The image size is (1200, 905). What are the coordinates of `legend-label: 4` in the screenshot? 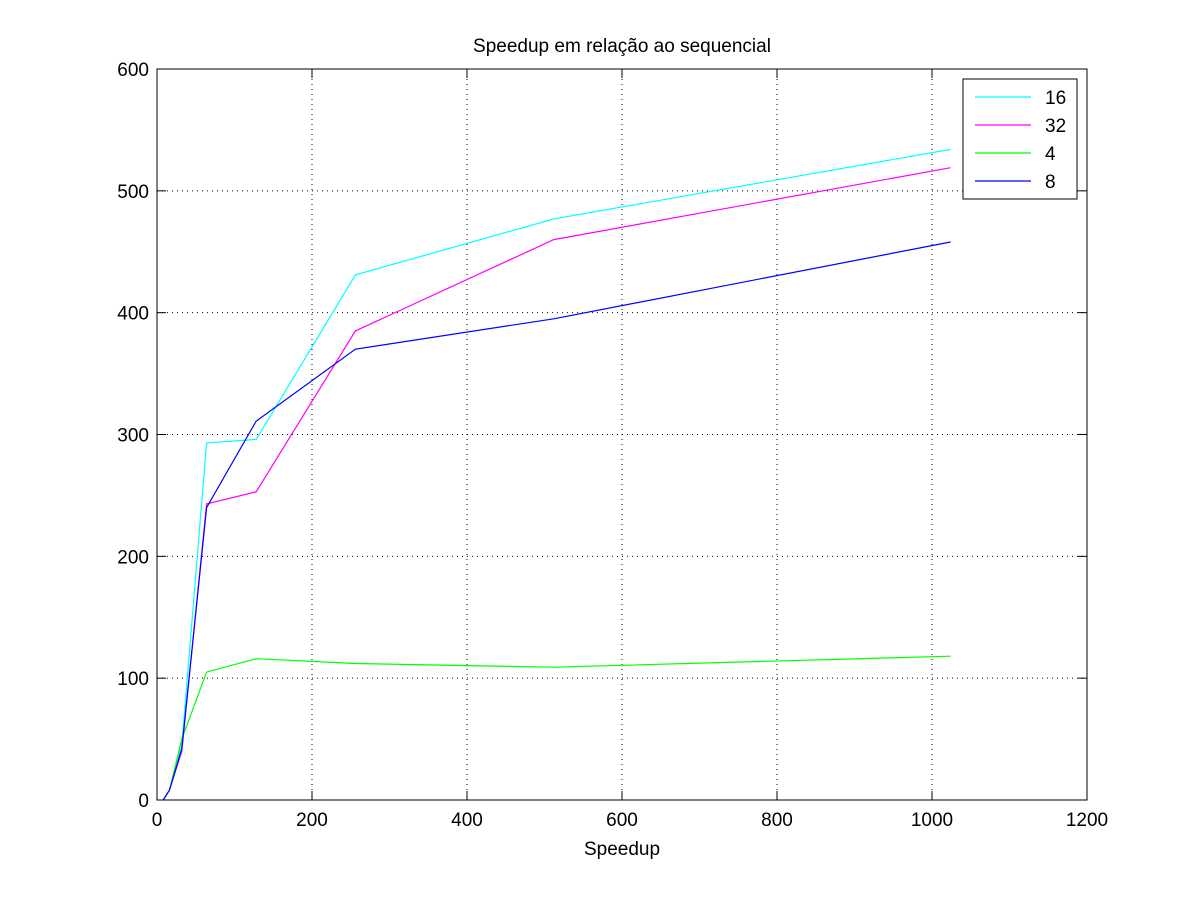 It's located at (1050, 154).